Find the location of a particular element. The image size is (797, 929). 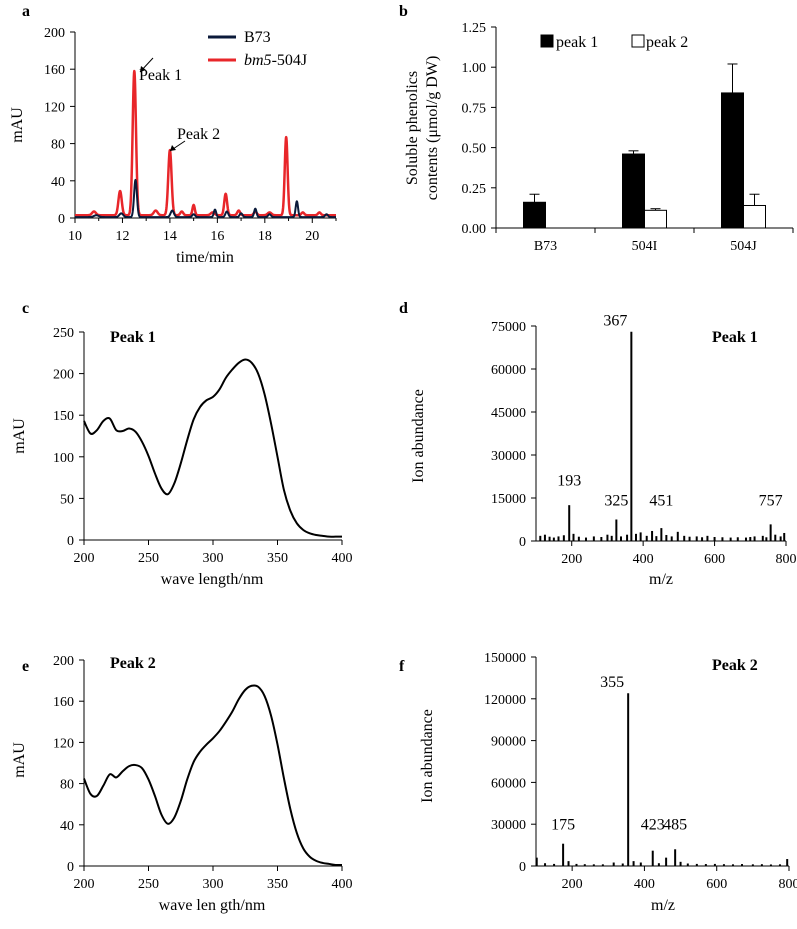

axis-ticks: 0 15000 30000 45000 60000 75000 200 400 600 800 is located at coordinates (644, 443).